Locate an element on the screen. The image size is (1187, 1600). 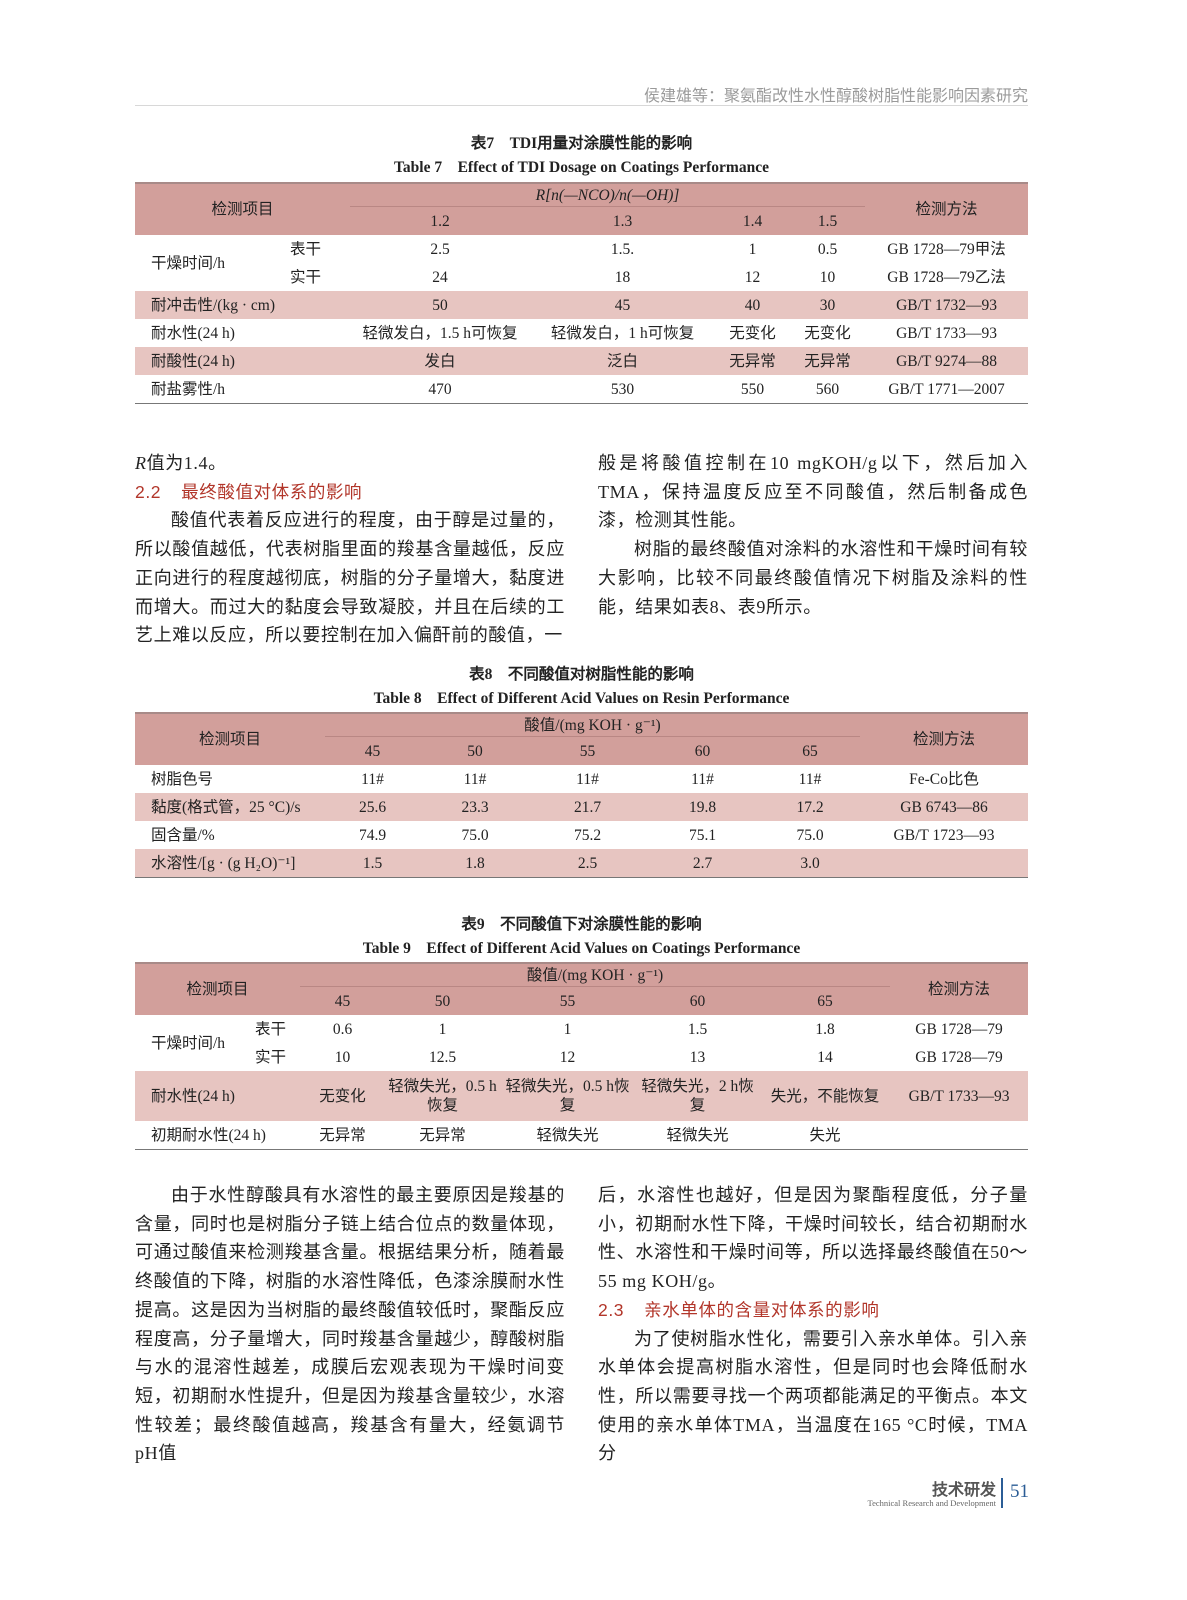
table7-col-1.4: 1.4 is located at coordinates (753, 220).